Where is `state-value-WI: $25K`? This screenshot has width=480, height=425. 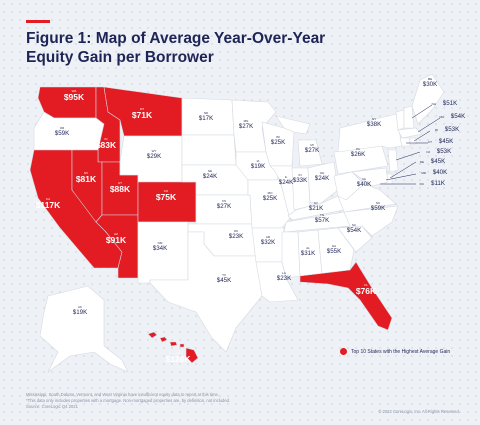 state-value-WI: $25K is located at coordinates (278, 142).